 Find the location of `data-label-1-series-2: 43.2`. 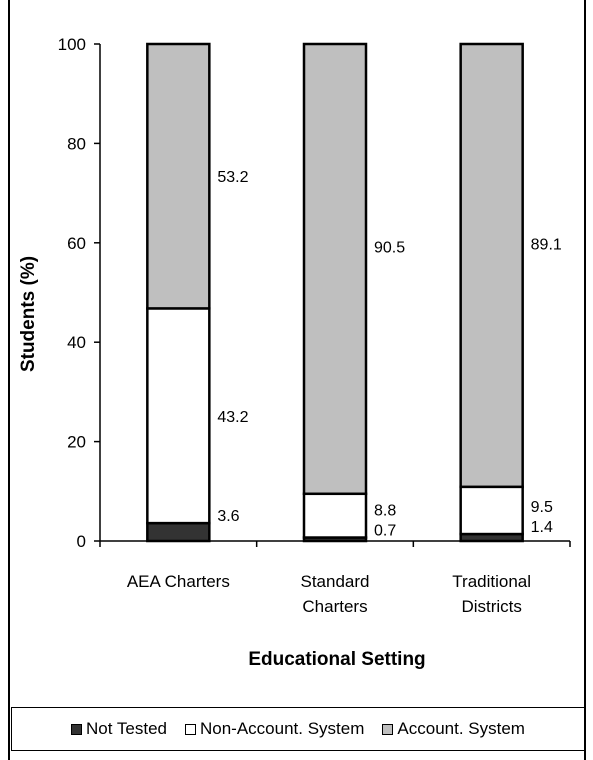

data-label-1-series-2: 43.2 is located at coordinates (232, 417).